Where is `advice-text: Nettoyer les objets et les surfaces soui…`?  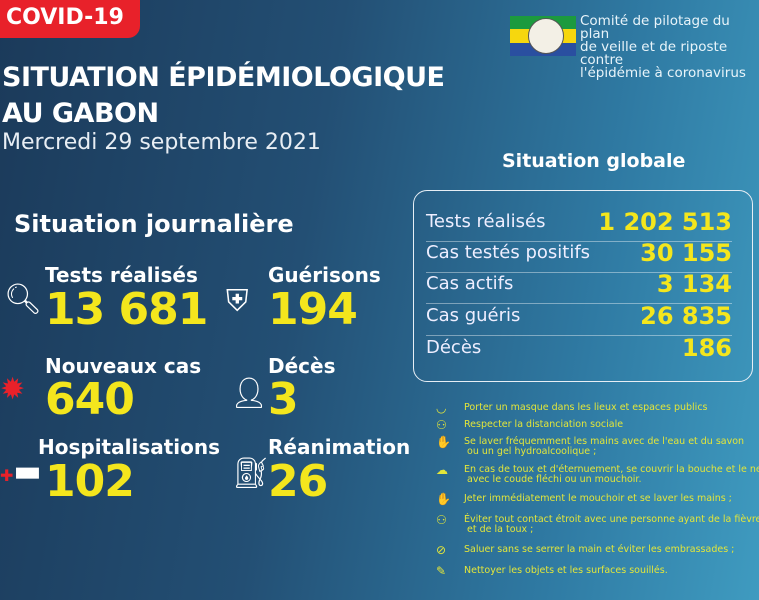 advice-text: Nettoyer les objets et les surfaces soui… is located at coordinates (566, 570).